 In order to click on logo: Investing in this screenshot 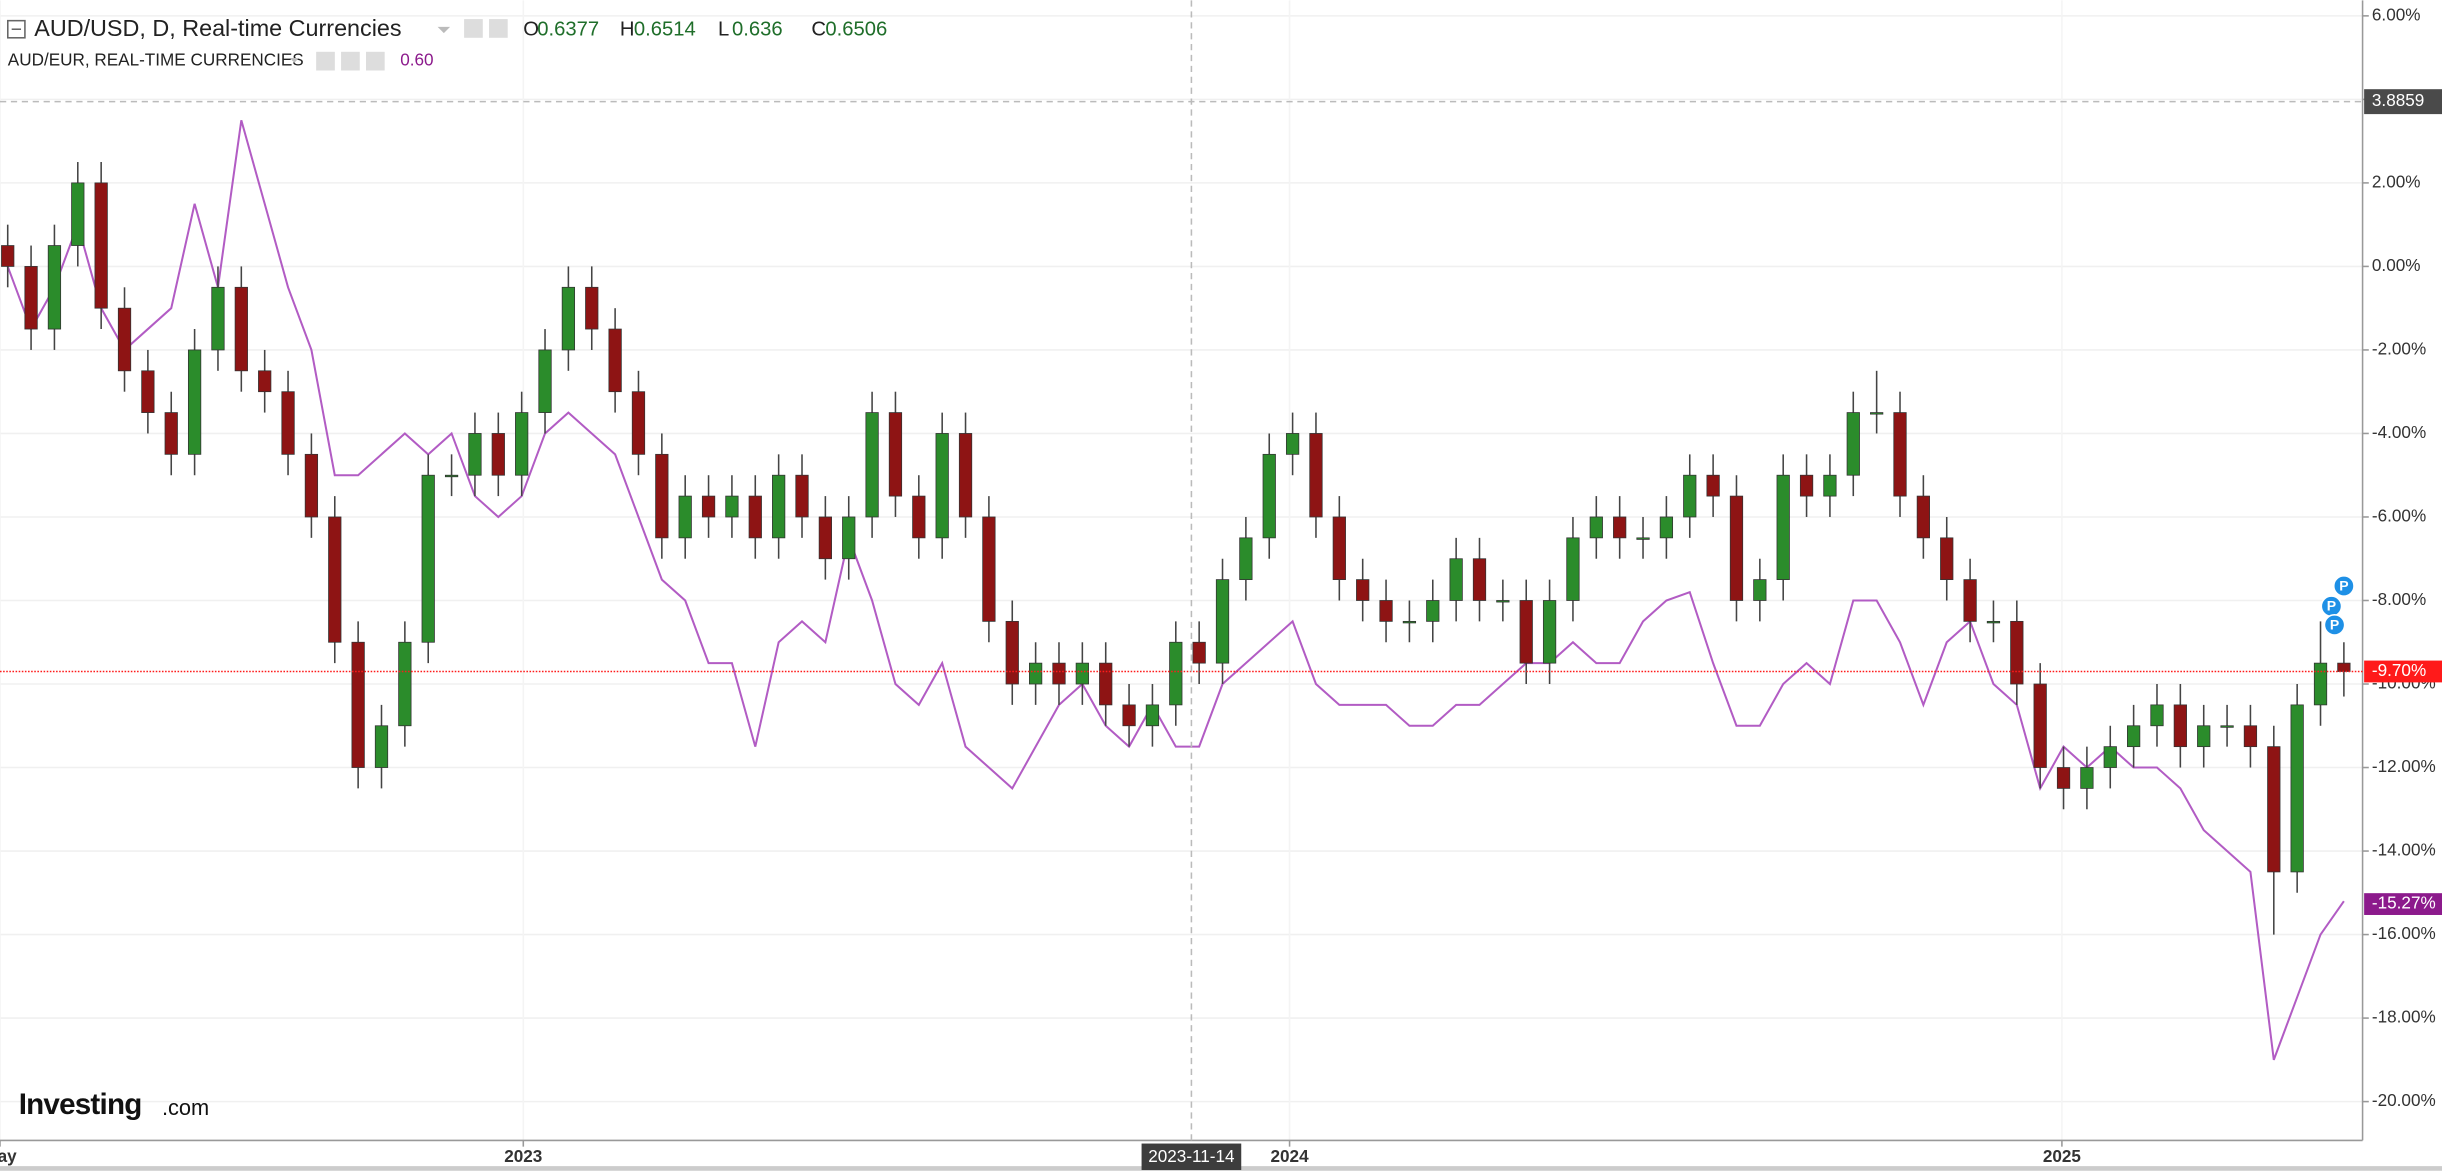, I will do `click(80, 1104)`.